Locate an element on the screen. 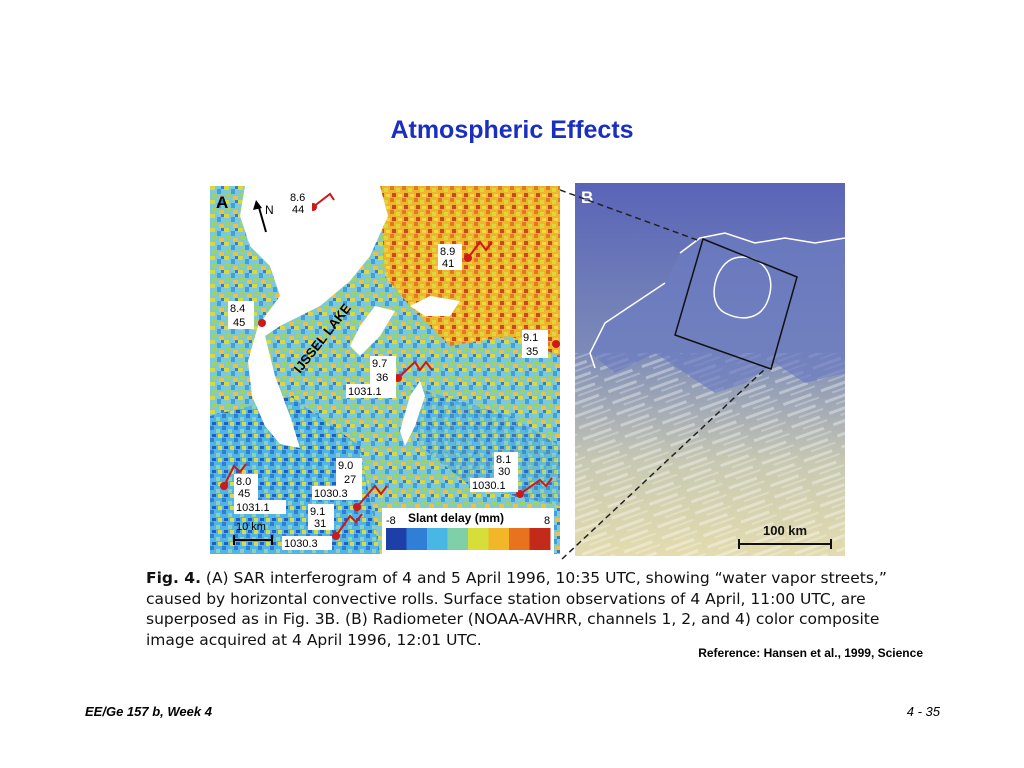  svg-text: 8.6 is located at coordinates (297, 198).